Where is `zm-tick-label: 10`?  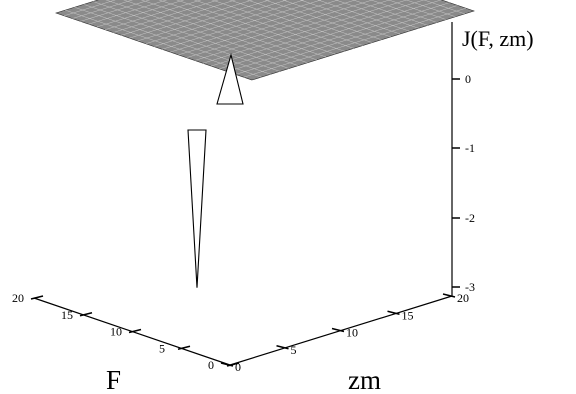
zm-tick-label: 10 is located at coordinates (352, 333).